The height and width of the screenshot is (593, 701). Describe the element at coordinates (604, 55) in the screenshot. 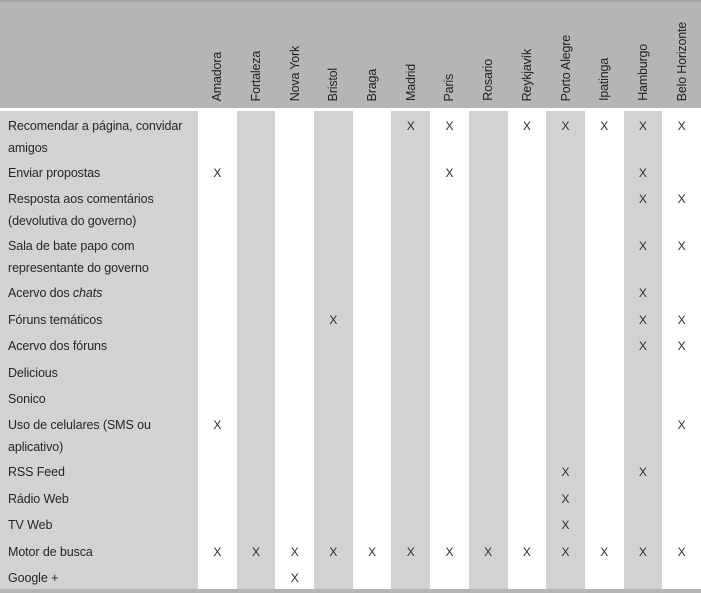

I see `column-header: Ipatinga` at that location.